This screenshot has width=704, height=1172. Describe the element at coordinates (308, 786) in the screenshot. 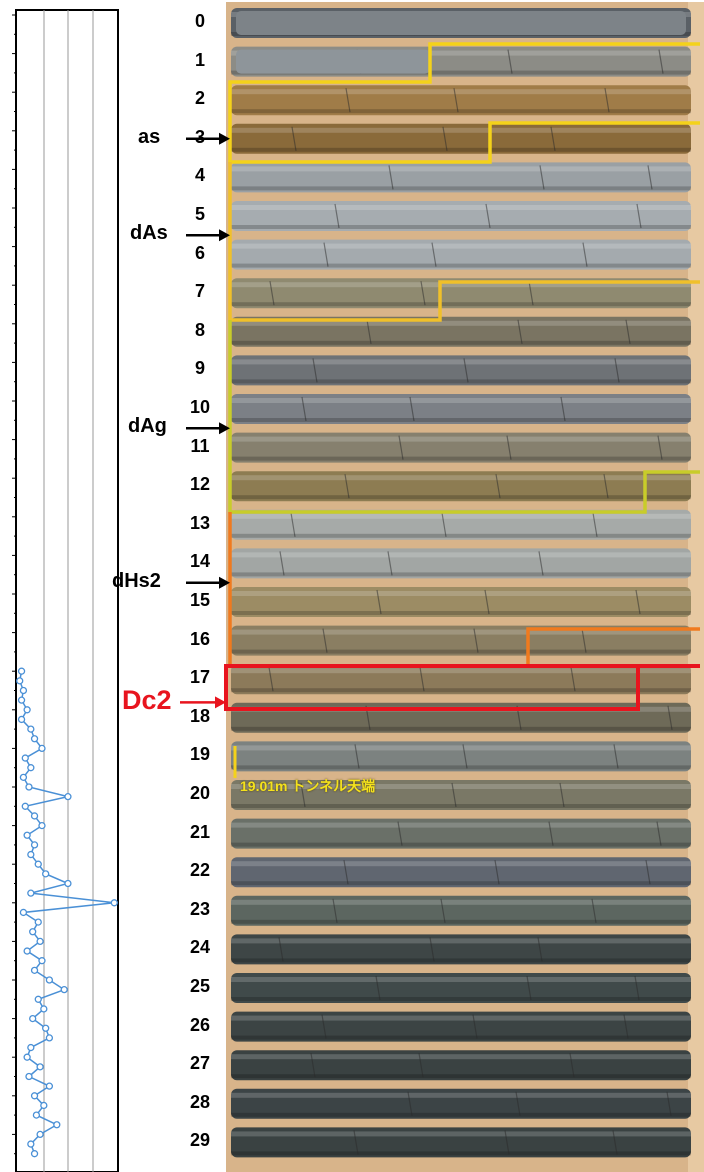

I see `tunnel-crown-note: 19.01m トンネル天端` at that location.